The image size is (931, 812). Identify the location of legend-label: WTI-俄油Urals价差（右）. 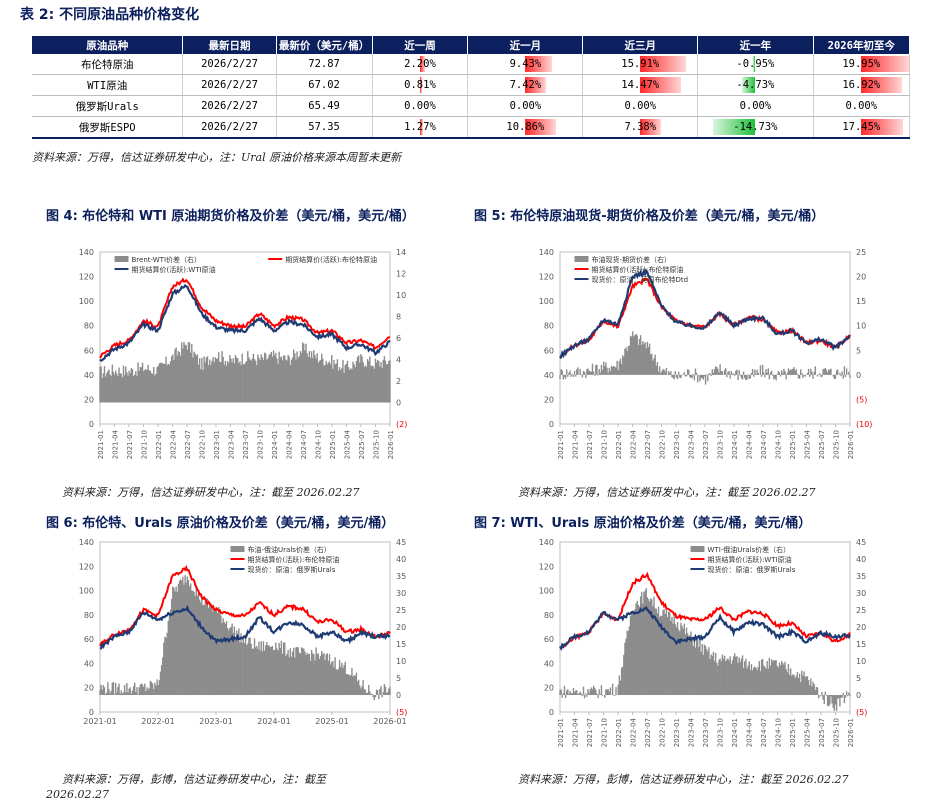
(749, 549).